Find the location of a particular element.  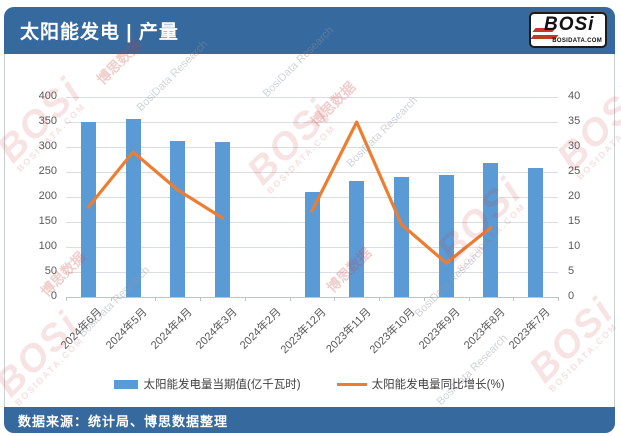

y-tick-right: 10 is located at coordinates (574, 246).